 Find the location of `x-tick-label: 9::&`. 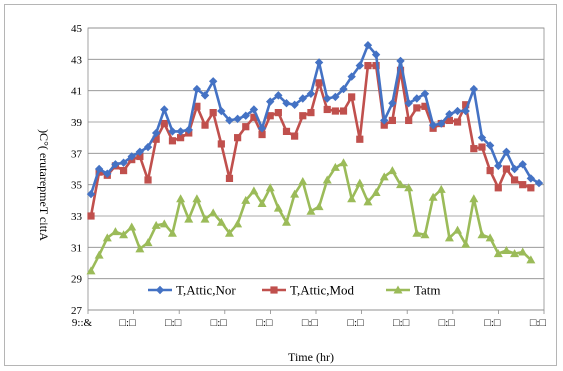

x-tick-label: 9::& is located at coordinates (82, 323).